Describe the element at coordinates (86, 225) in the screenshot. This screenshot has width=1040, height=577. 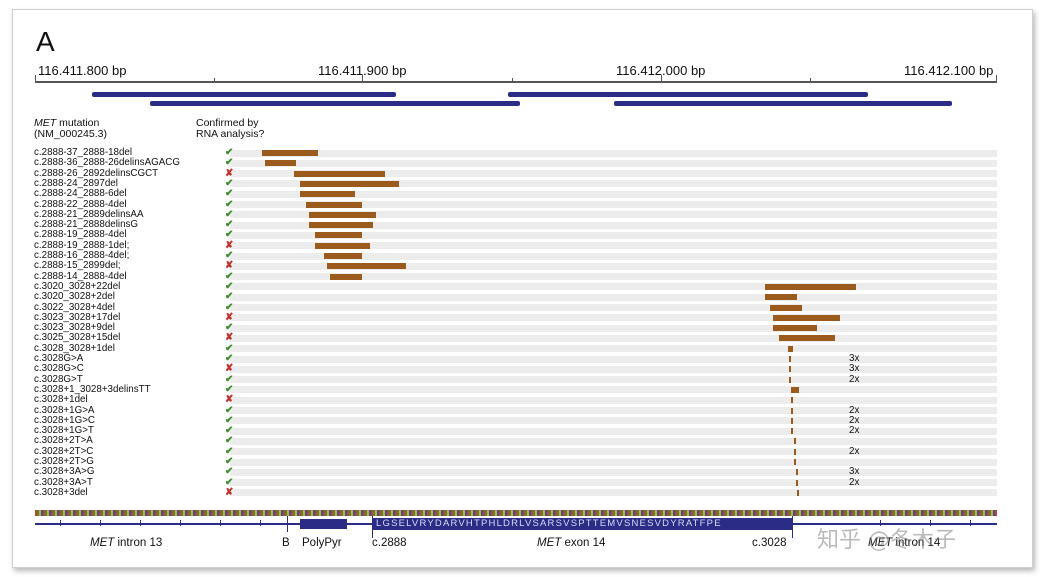
I see `mutation-label: c.2888-21_2888delinsG` at that location.